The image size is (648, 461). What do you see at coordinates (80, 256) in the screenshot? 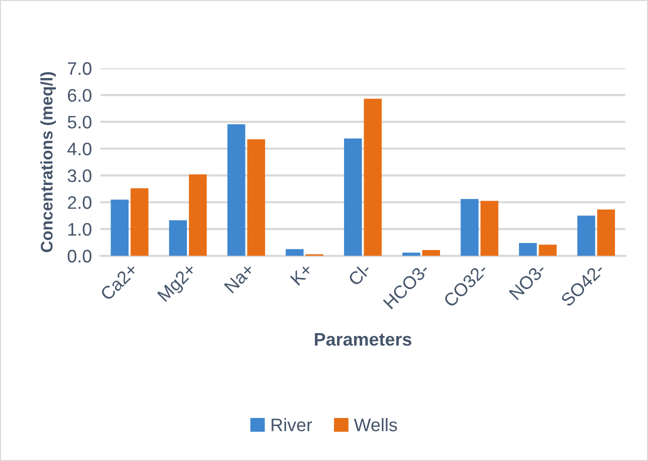
I see `y-tick-label: 0.0` at bounding box center [80, 256].